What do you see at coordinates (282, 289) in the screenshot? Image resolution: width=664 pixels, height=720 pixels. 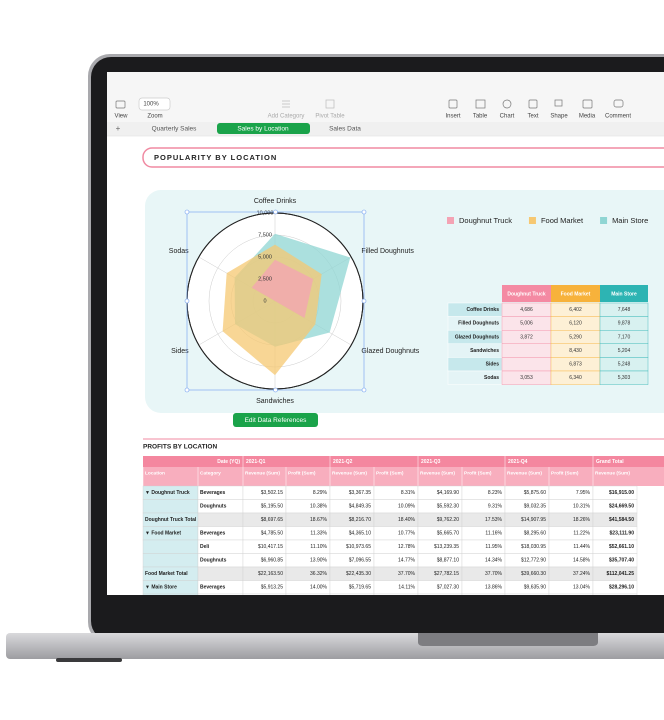 I see `radar-area` at bounding box center [282, 289].